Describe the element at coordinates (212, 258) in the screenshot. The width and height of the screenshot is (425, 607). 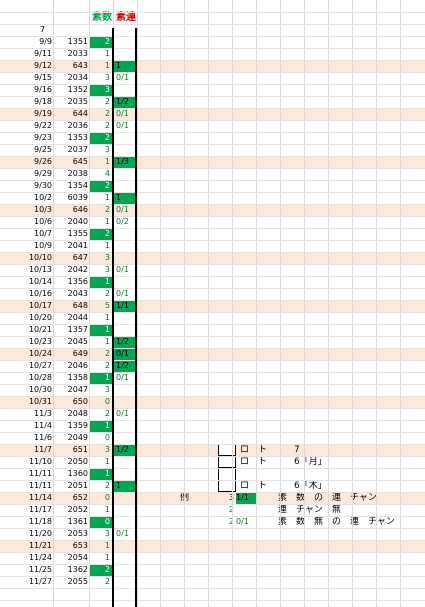
I see `table-row: 10/10 647 3` at that location.